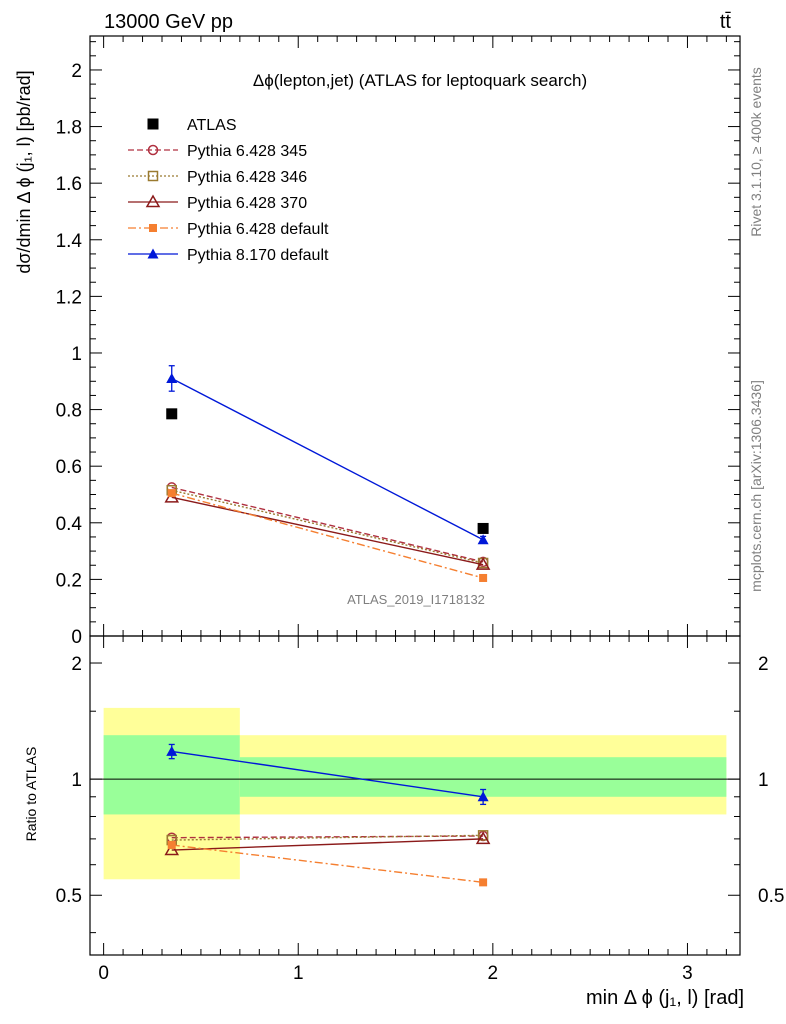 This screenshot has width=786, height=1024. I want to click on y-tick-label: 0, so click(76, 637).